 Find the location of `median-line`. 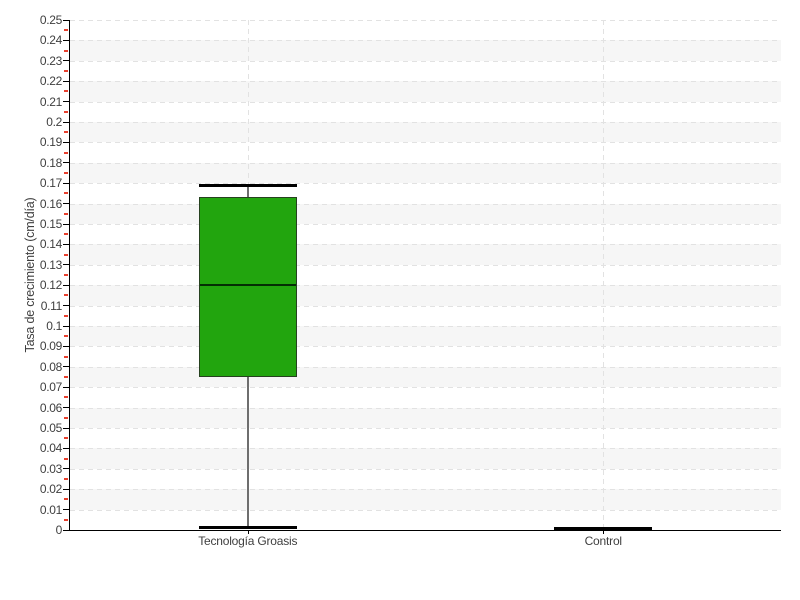

median-line is located at coordinates (247, 285).